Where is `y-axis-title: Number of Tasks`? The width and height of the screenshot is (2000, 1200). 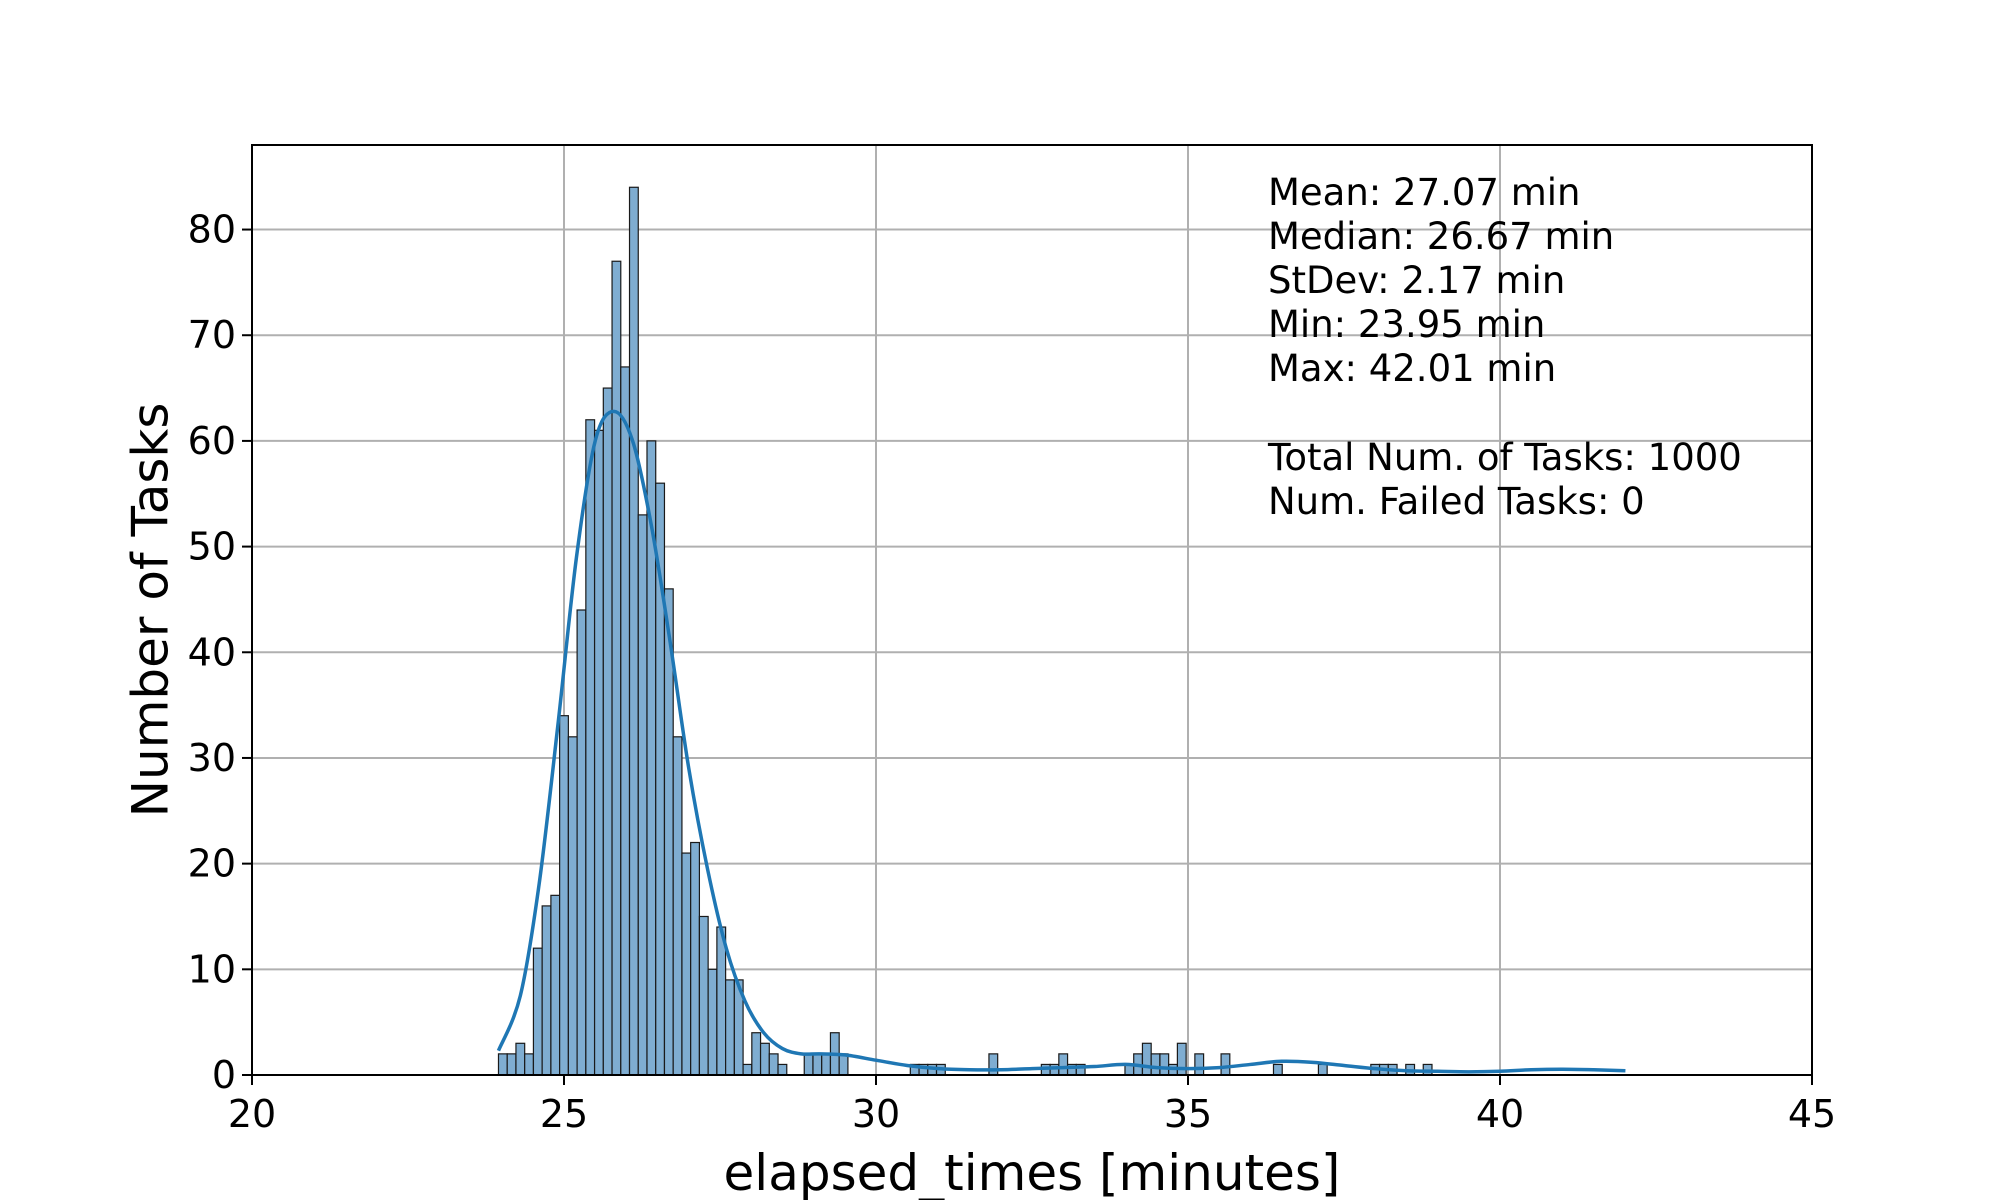 y-axis-title: Number of Tasks is located at coordinates (151, 610).